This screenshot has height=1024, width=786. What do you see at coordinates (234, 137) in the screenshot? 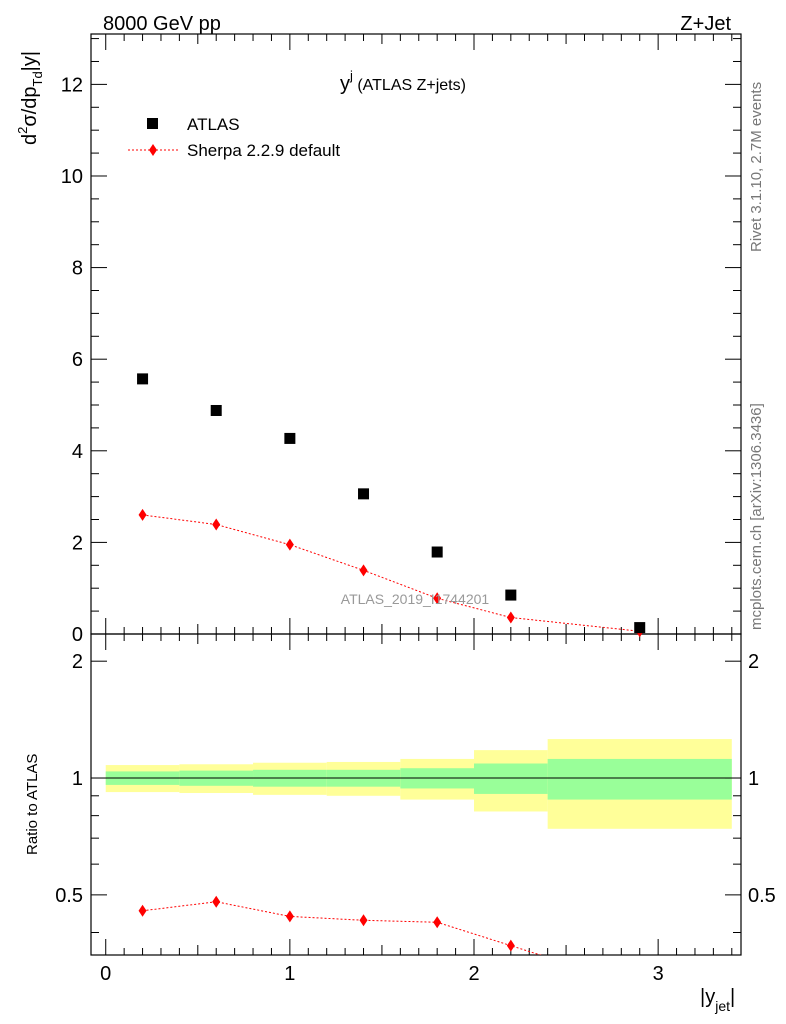
I see `legend: ATLAS Sherpa 2.2.9 default` at bounding box center [234, 137].